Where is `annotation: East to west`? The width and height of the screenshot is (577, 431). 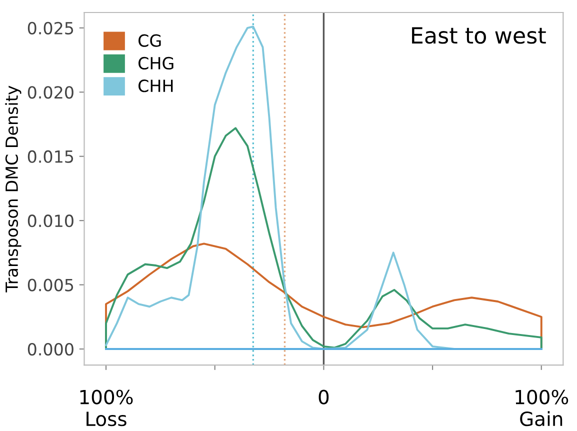 annotation: East to west is located at coordinates (479, 35).